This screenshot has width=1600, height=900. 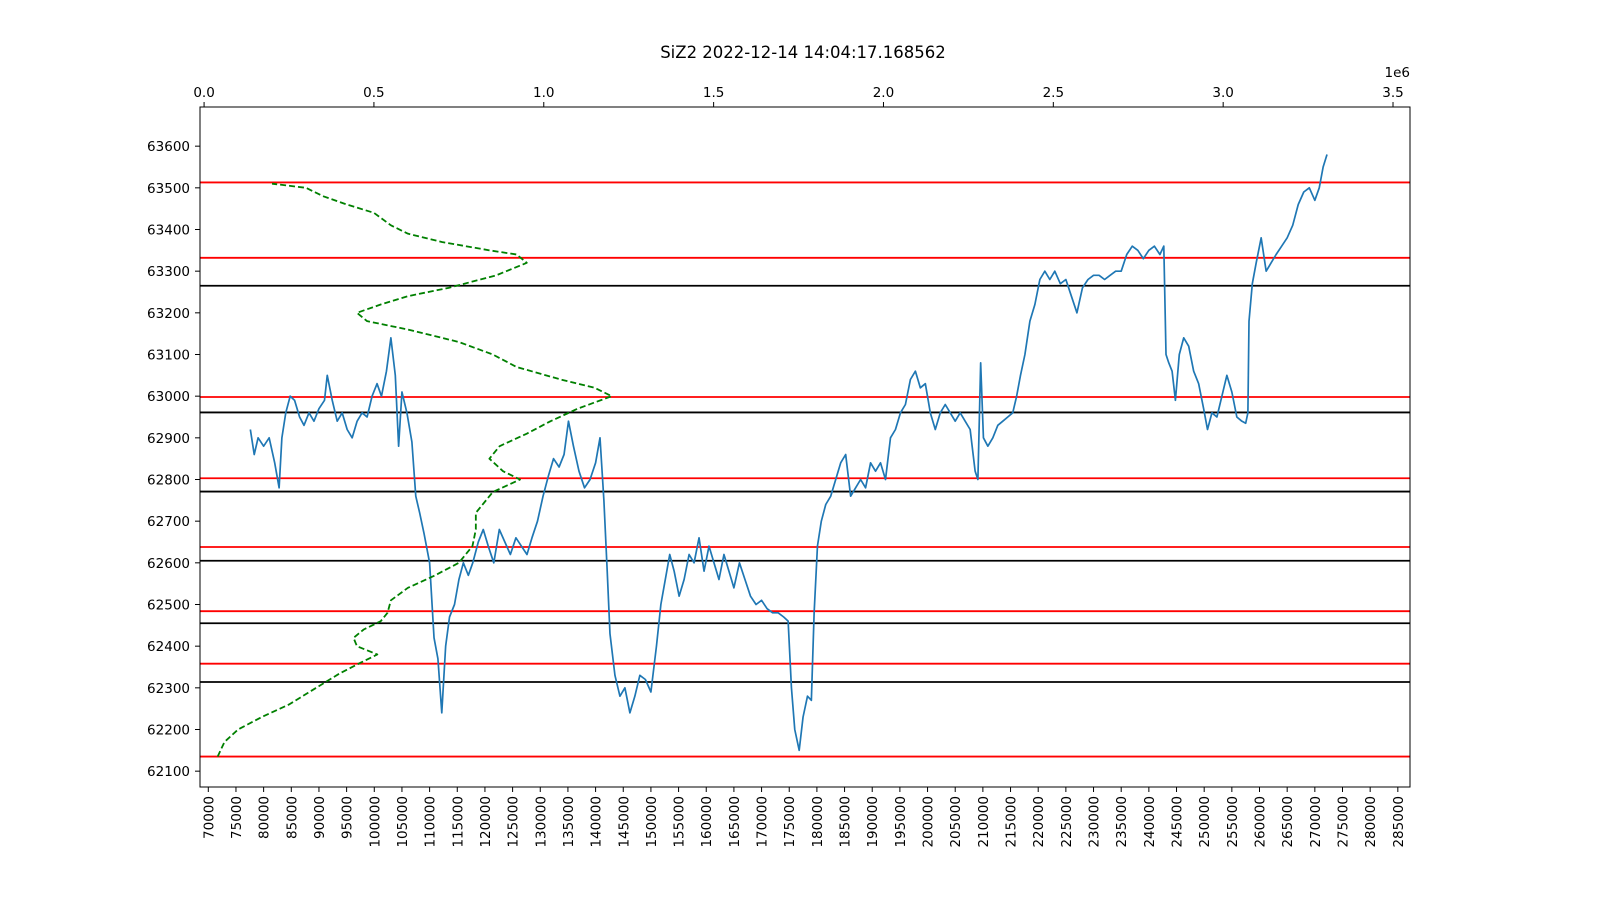 What do you see at coordinates (168, 564) in the screenshot?
I see `y-tick-label: 62600` at bounding box center [168, 564].